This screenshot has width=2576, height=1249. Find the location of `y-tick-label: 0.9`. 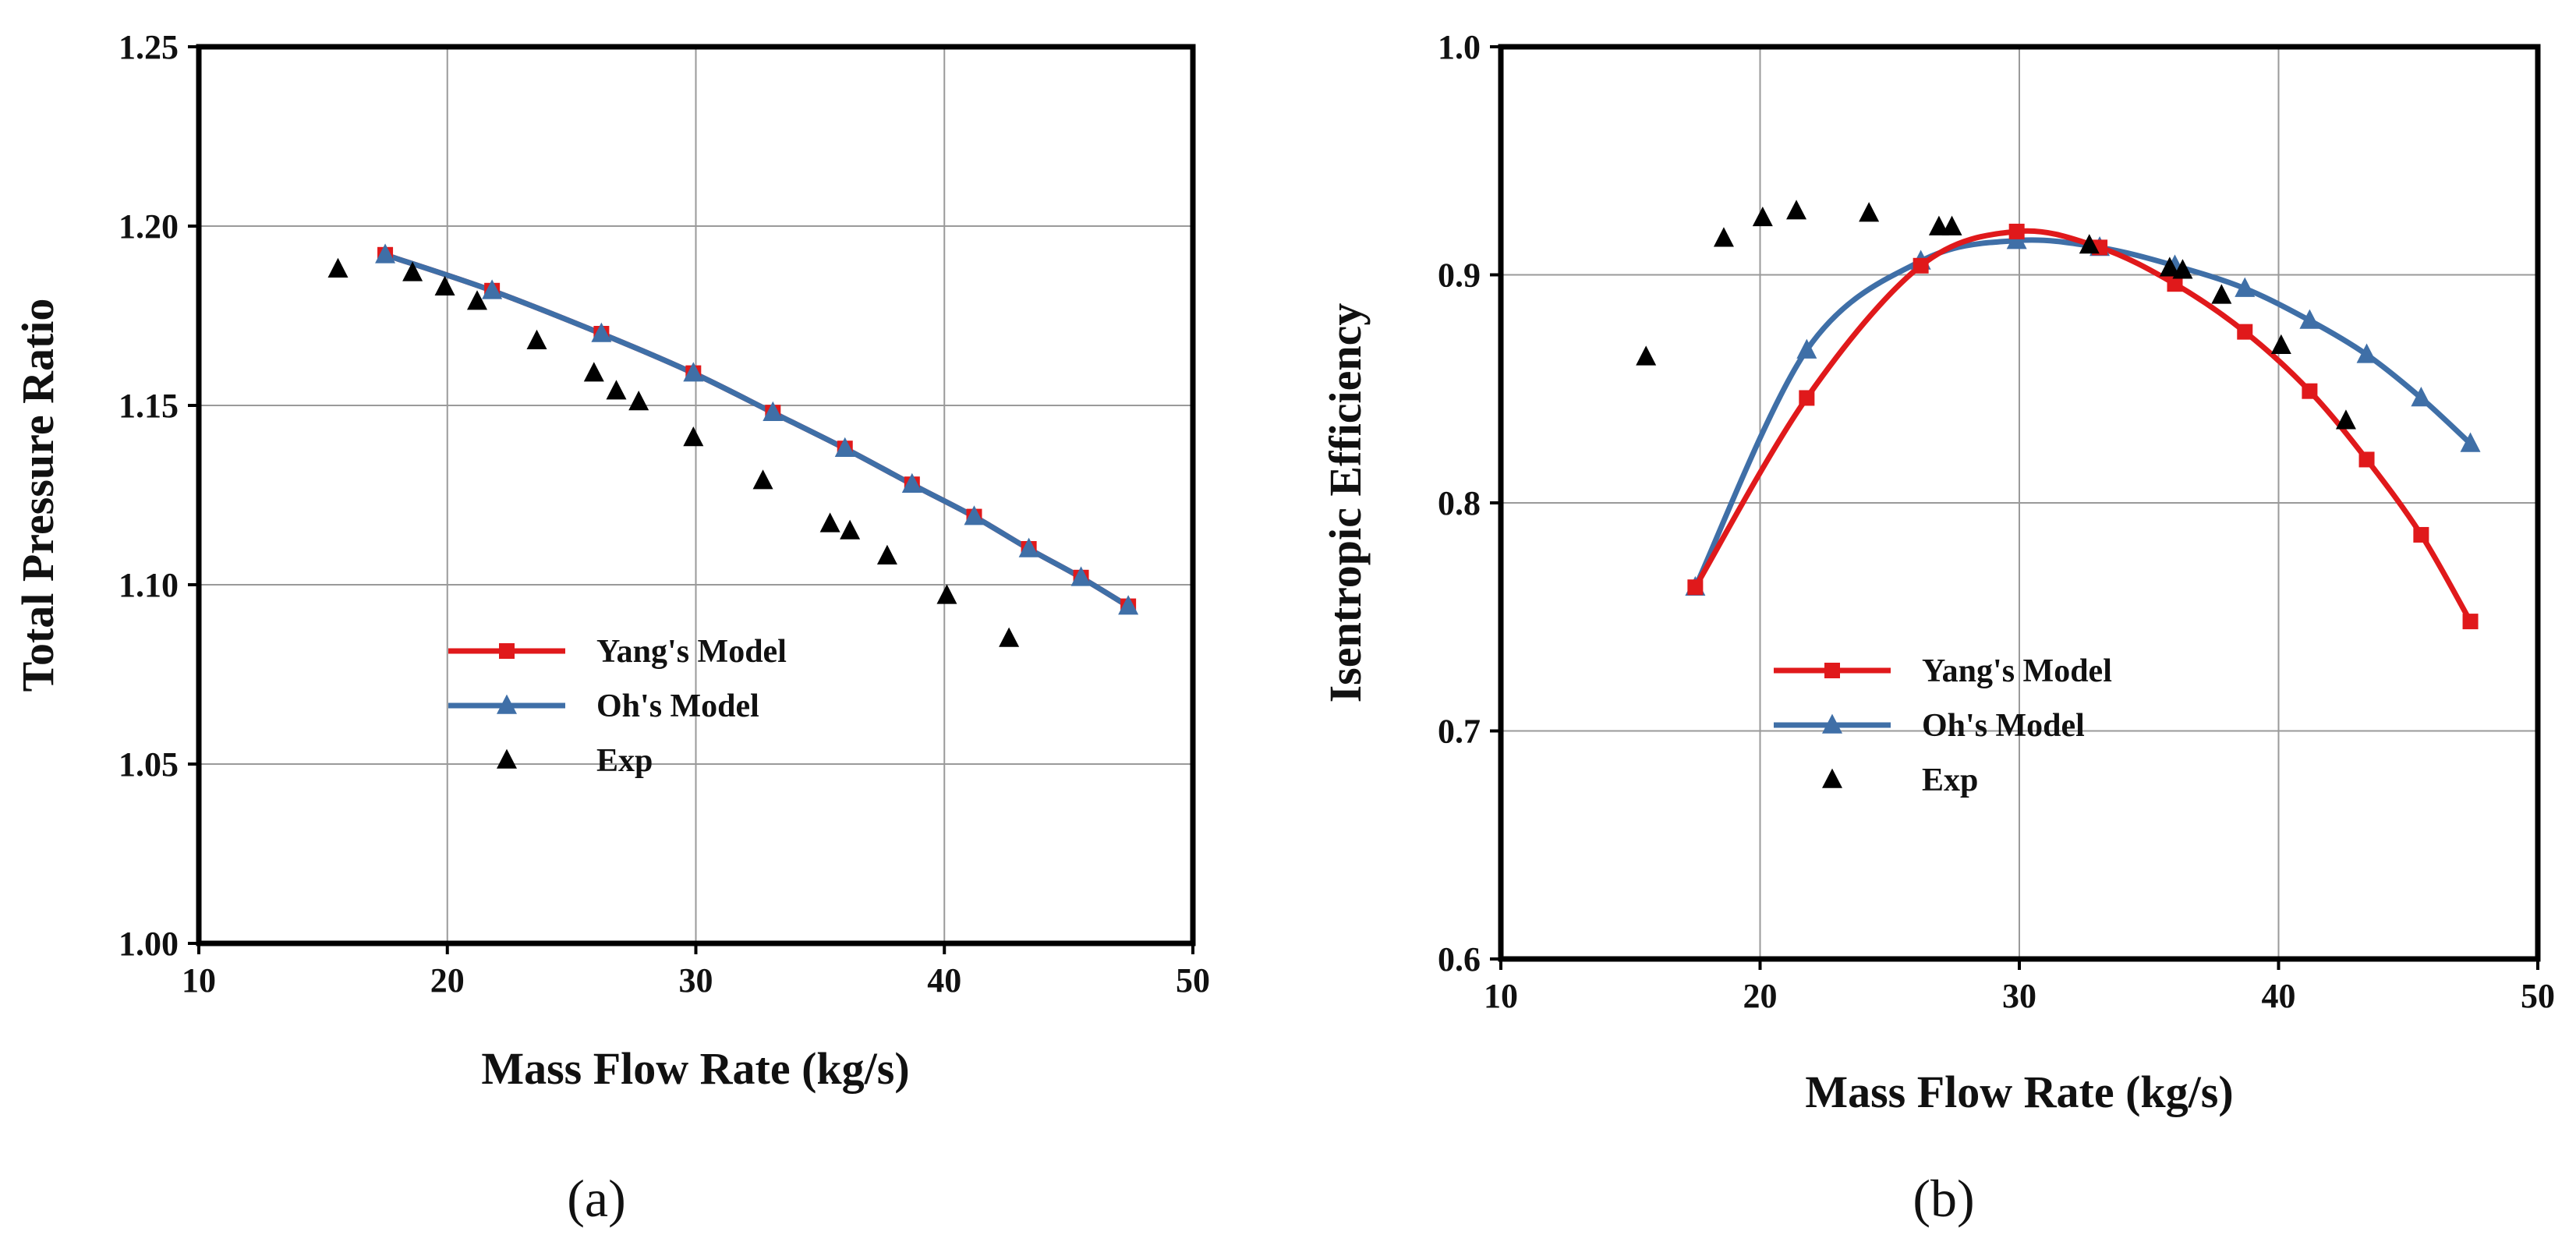

y-tick-label: 0.9 is located at coordinates (1459, 276).